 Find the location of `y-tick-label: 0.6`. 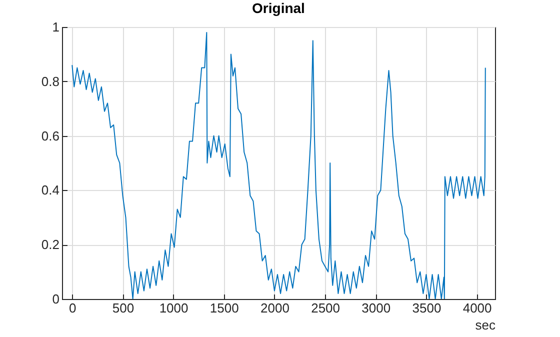

y-tick-label: 0.6 is located at coordinates (50, 136).